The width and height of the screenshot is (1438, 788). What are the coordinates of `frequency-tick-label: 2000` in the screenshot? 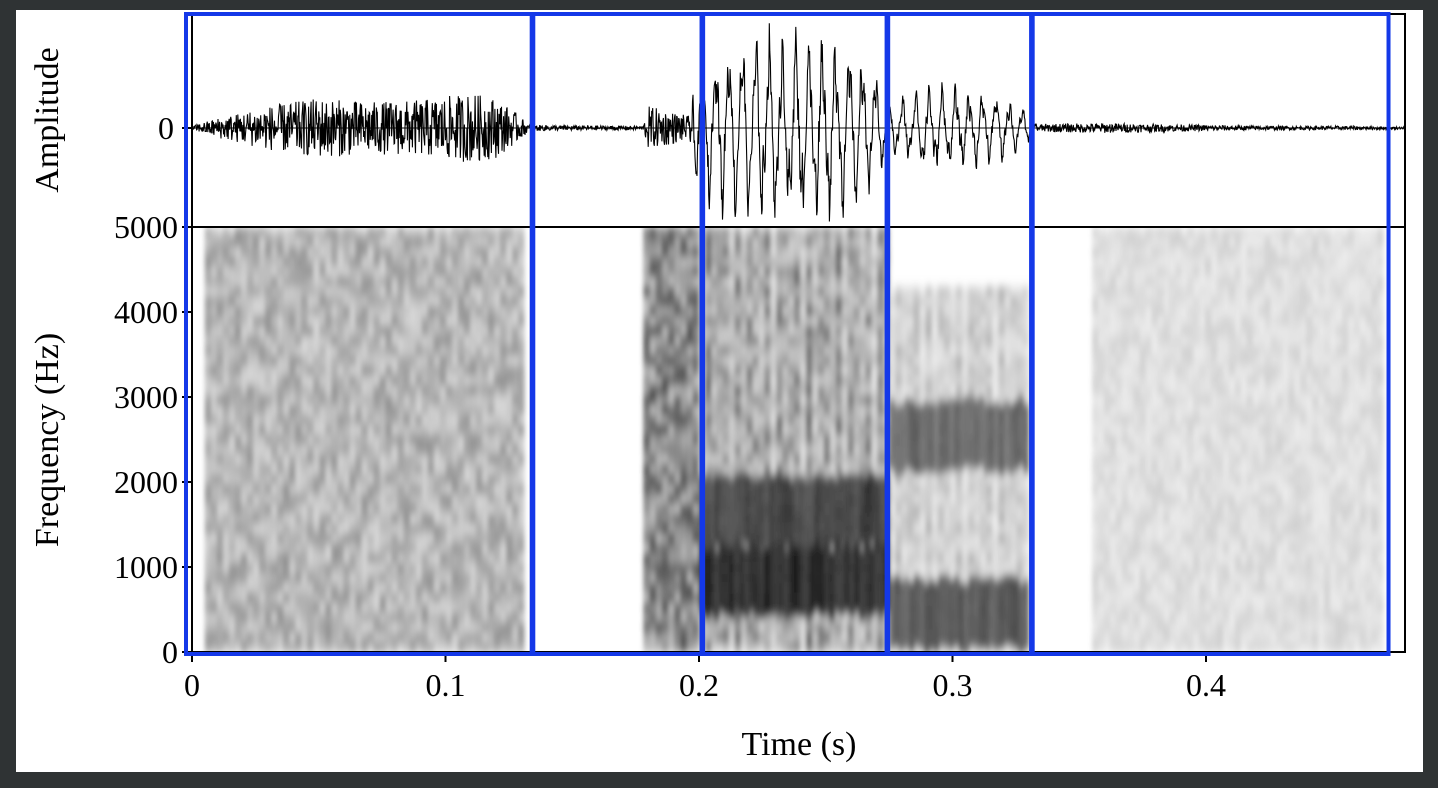 It's located at (146, 482).